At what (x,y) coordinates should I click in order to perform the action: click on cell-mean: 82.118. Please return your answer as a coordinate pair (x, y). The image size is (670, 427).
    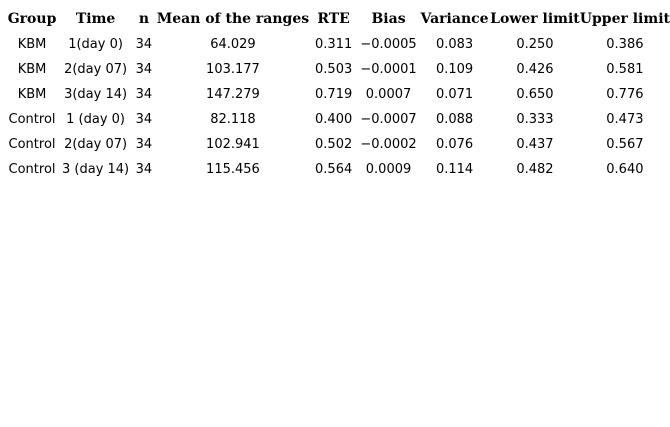
    Looking at the image, I should click on (233, 119).